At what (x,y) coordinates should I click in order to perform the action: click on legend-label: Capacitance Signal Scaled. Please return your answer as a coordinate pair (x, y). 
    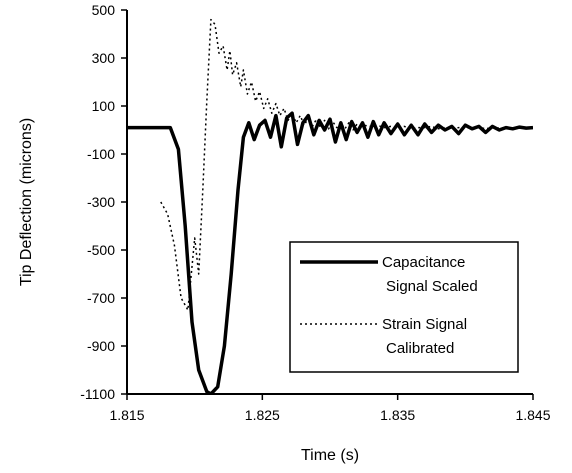
    Looking at the image, I should click on (430, 274).